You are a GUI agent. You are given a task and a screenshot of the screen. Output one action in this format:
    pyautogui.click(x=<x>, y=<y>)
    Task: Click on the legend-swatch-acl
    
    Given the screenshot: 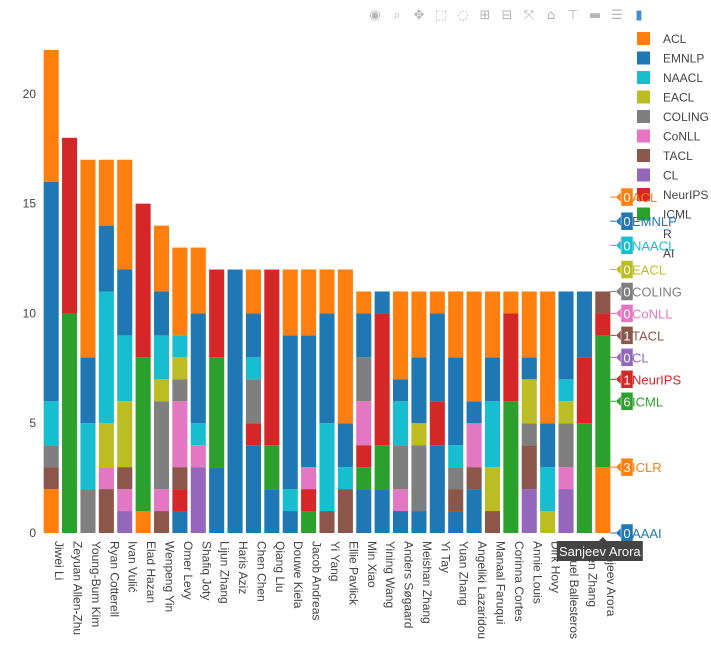 What is the action you would take?
    pyautogui.click(x=643, y=38)
    